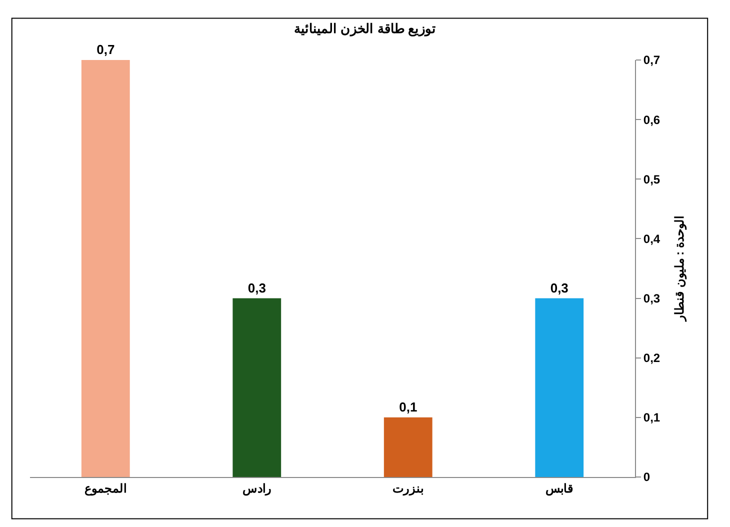  What do you see at coordinates (408, 406) in the screenshot?
I see `data-label: 0,1` at bounding box center [408, 406].